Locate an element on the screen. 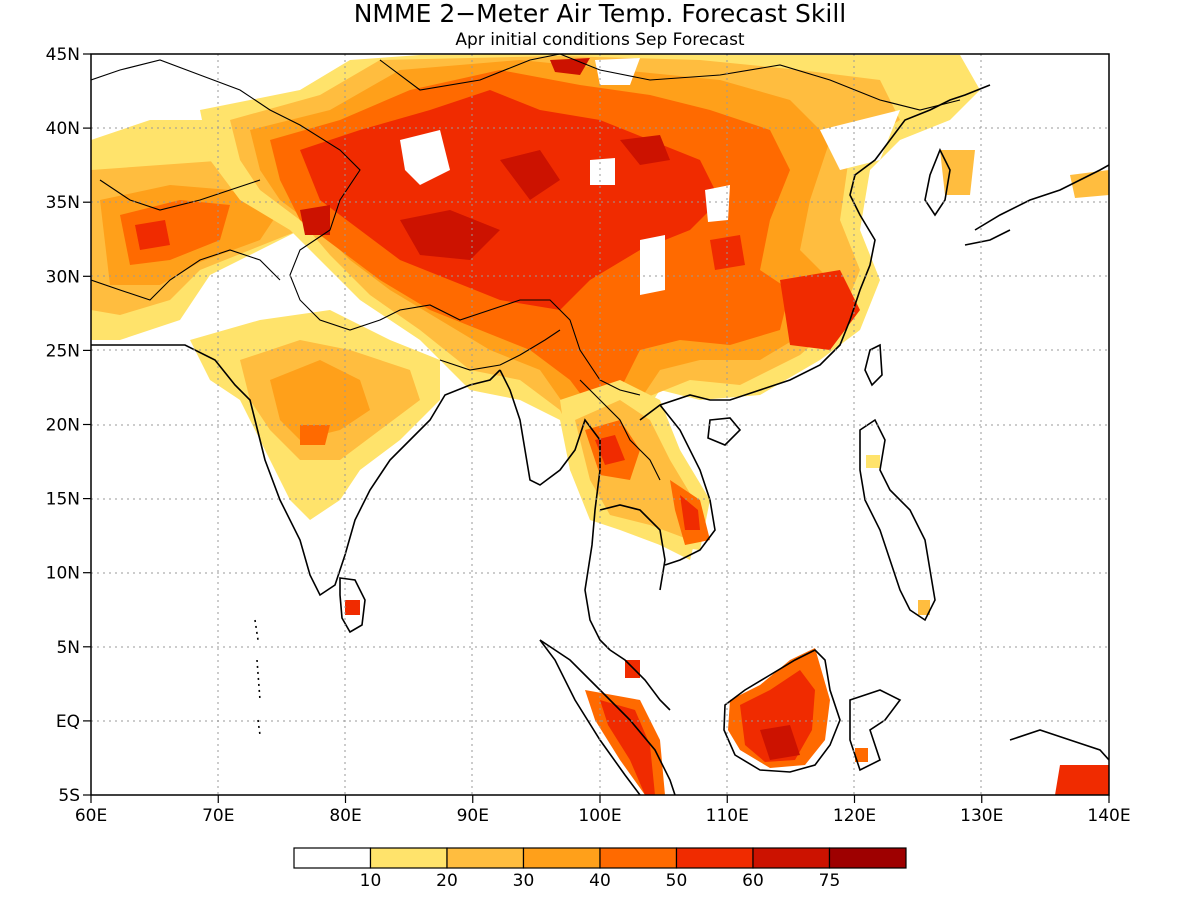  longitude-axis: 60E 70E 80E 90E 100E 110E 120E 130E 140E is located at coordinates (603, 810).